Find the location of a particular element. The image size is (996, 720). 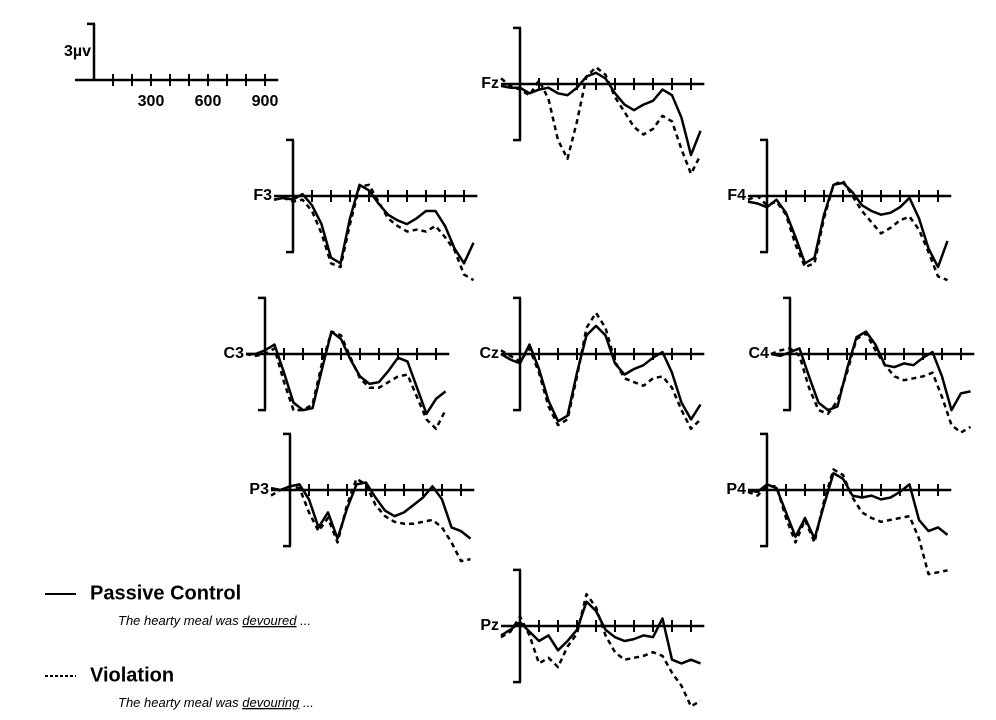

x-tick-label: 600 is located at coordinates (208, 101).